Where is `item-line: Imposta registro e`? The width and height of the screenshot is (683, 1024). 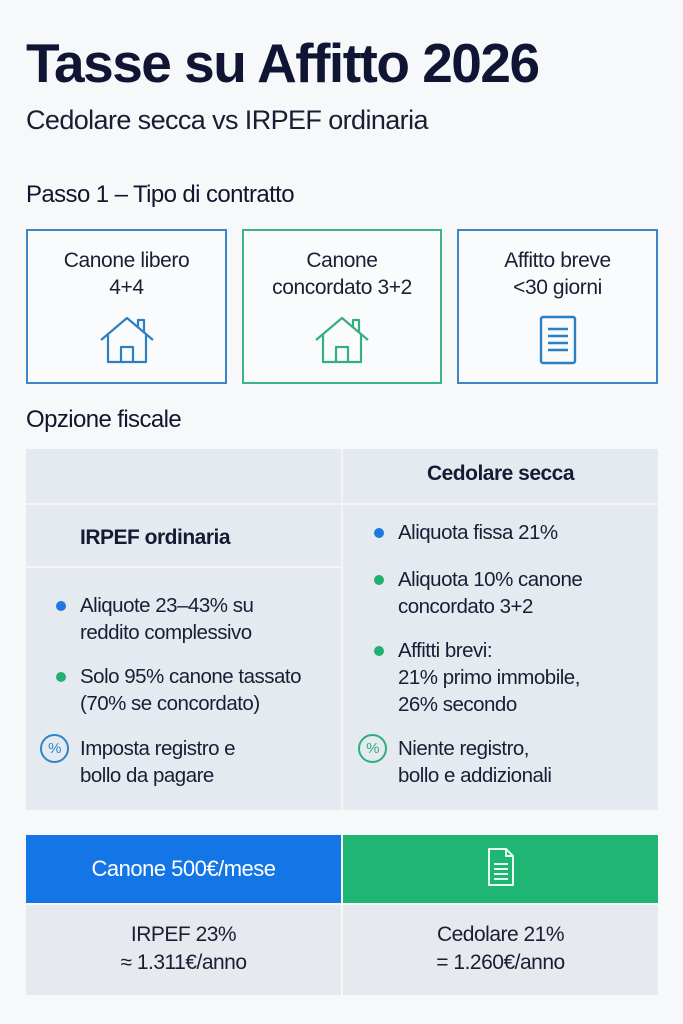 item-line: Imposta registro e is located at coordinates (158, 748).